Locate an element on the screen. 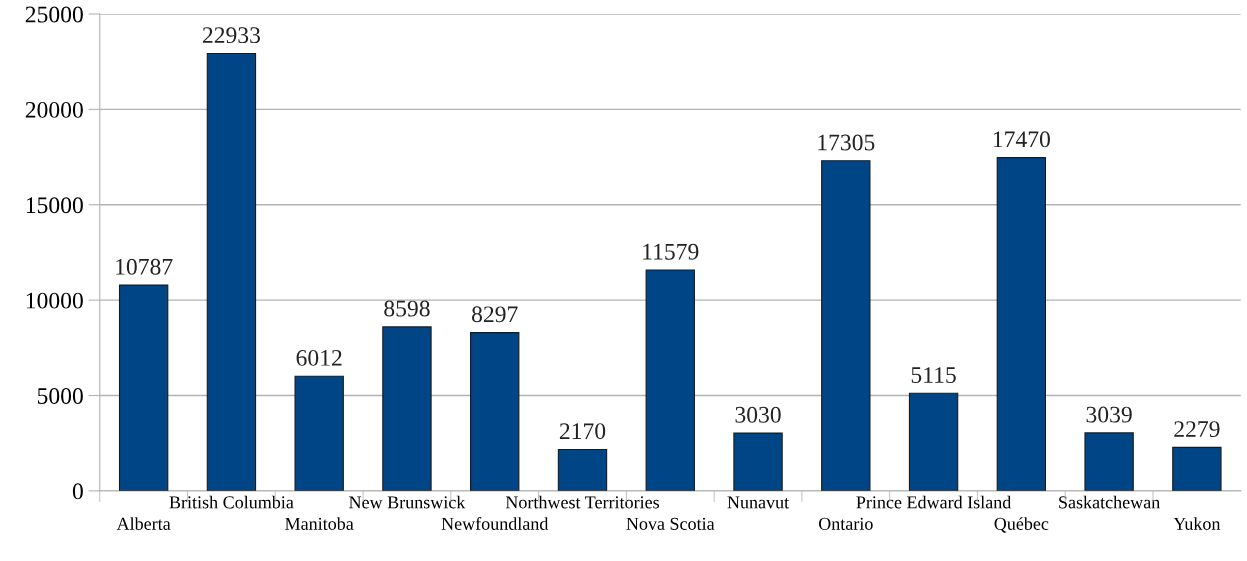 The image size is (1247, 561). y-tick-label: 10000 is located at coordinates (54, 300).